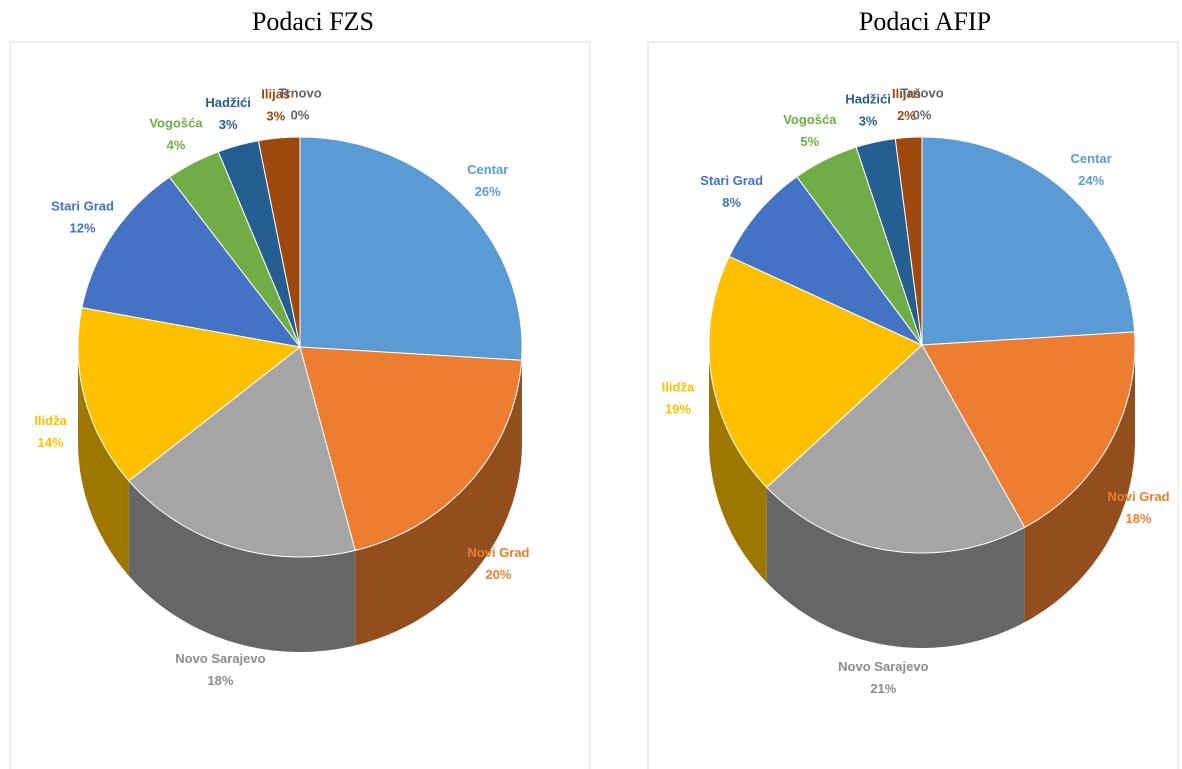 This screenshot has height=769, width=1182. I want to click on data-label-value: 5%, so click(809, 141).